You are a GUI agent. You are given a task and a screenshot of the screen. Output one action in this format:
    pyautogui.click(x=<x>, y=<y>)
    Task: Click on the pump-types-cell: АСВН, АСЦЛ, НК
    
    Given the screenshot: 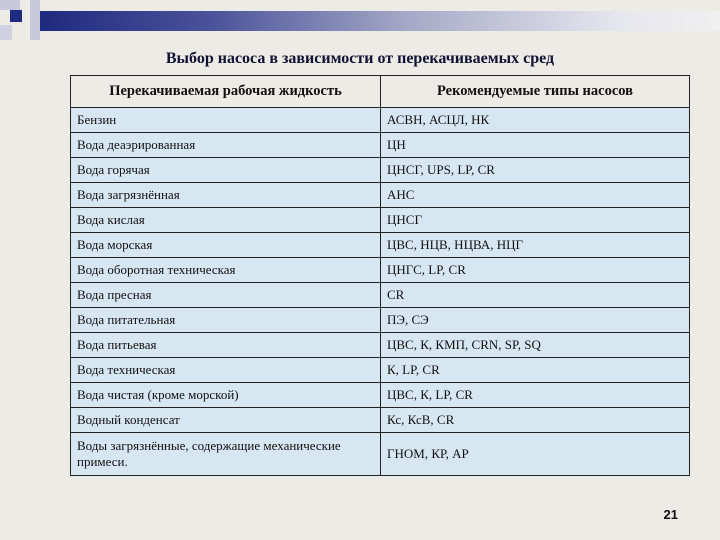 What is the action you would take?
    pyautogui.click(x=535, y=120)
    